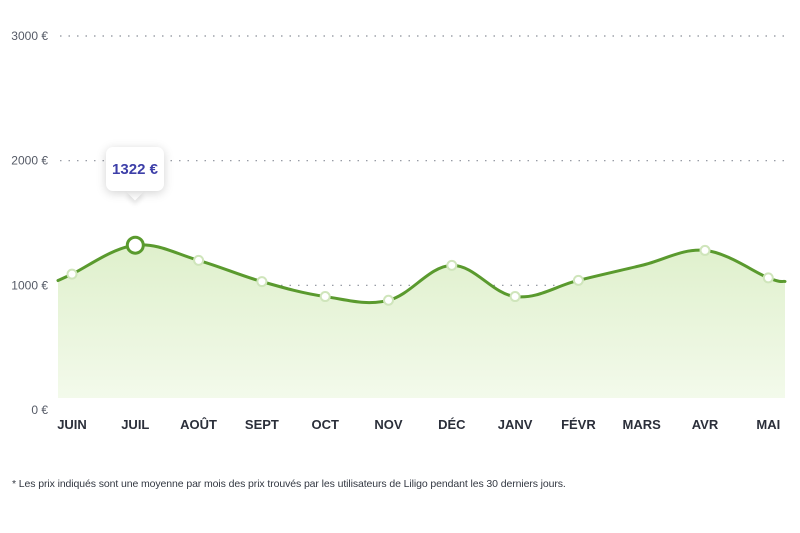 The width and height of the screenshot is (800, 533). I want to click on x-tick-label: JANV, so click(515, 424).